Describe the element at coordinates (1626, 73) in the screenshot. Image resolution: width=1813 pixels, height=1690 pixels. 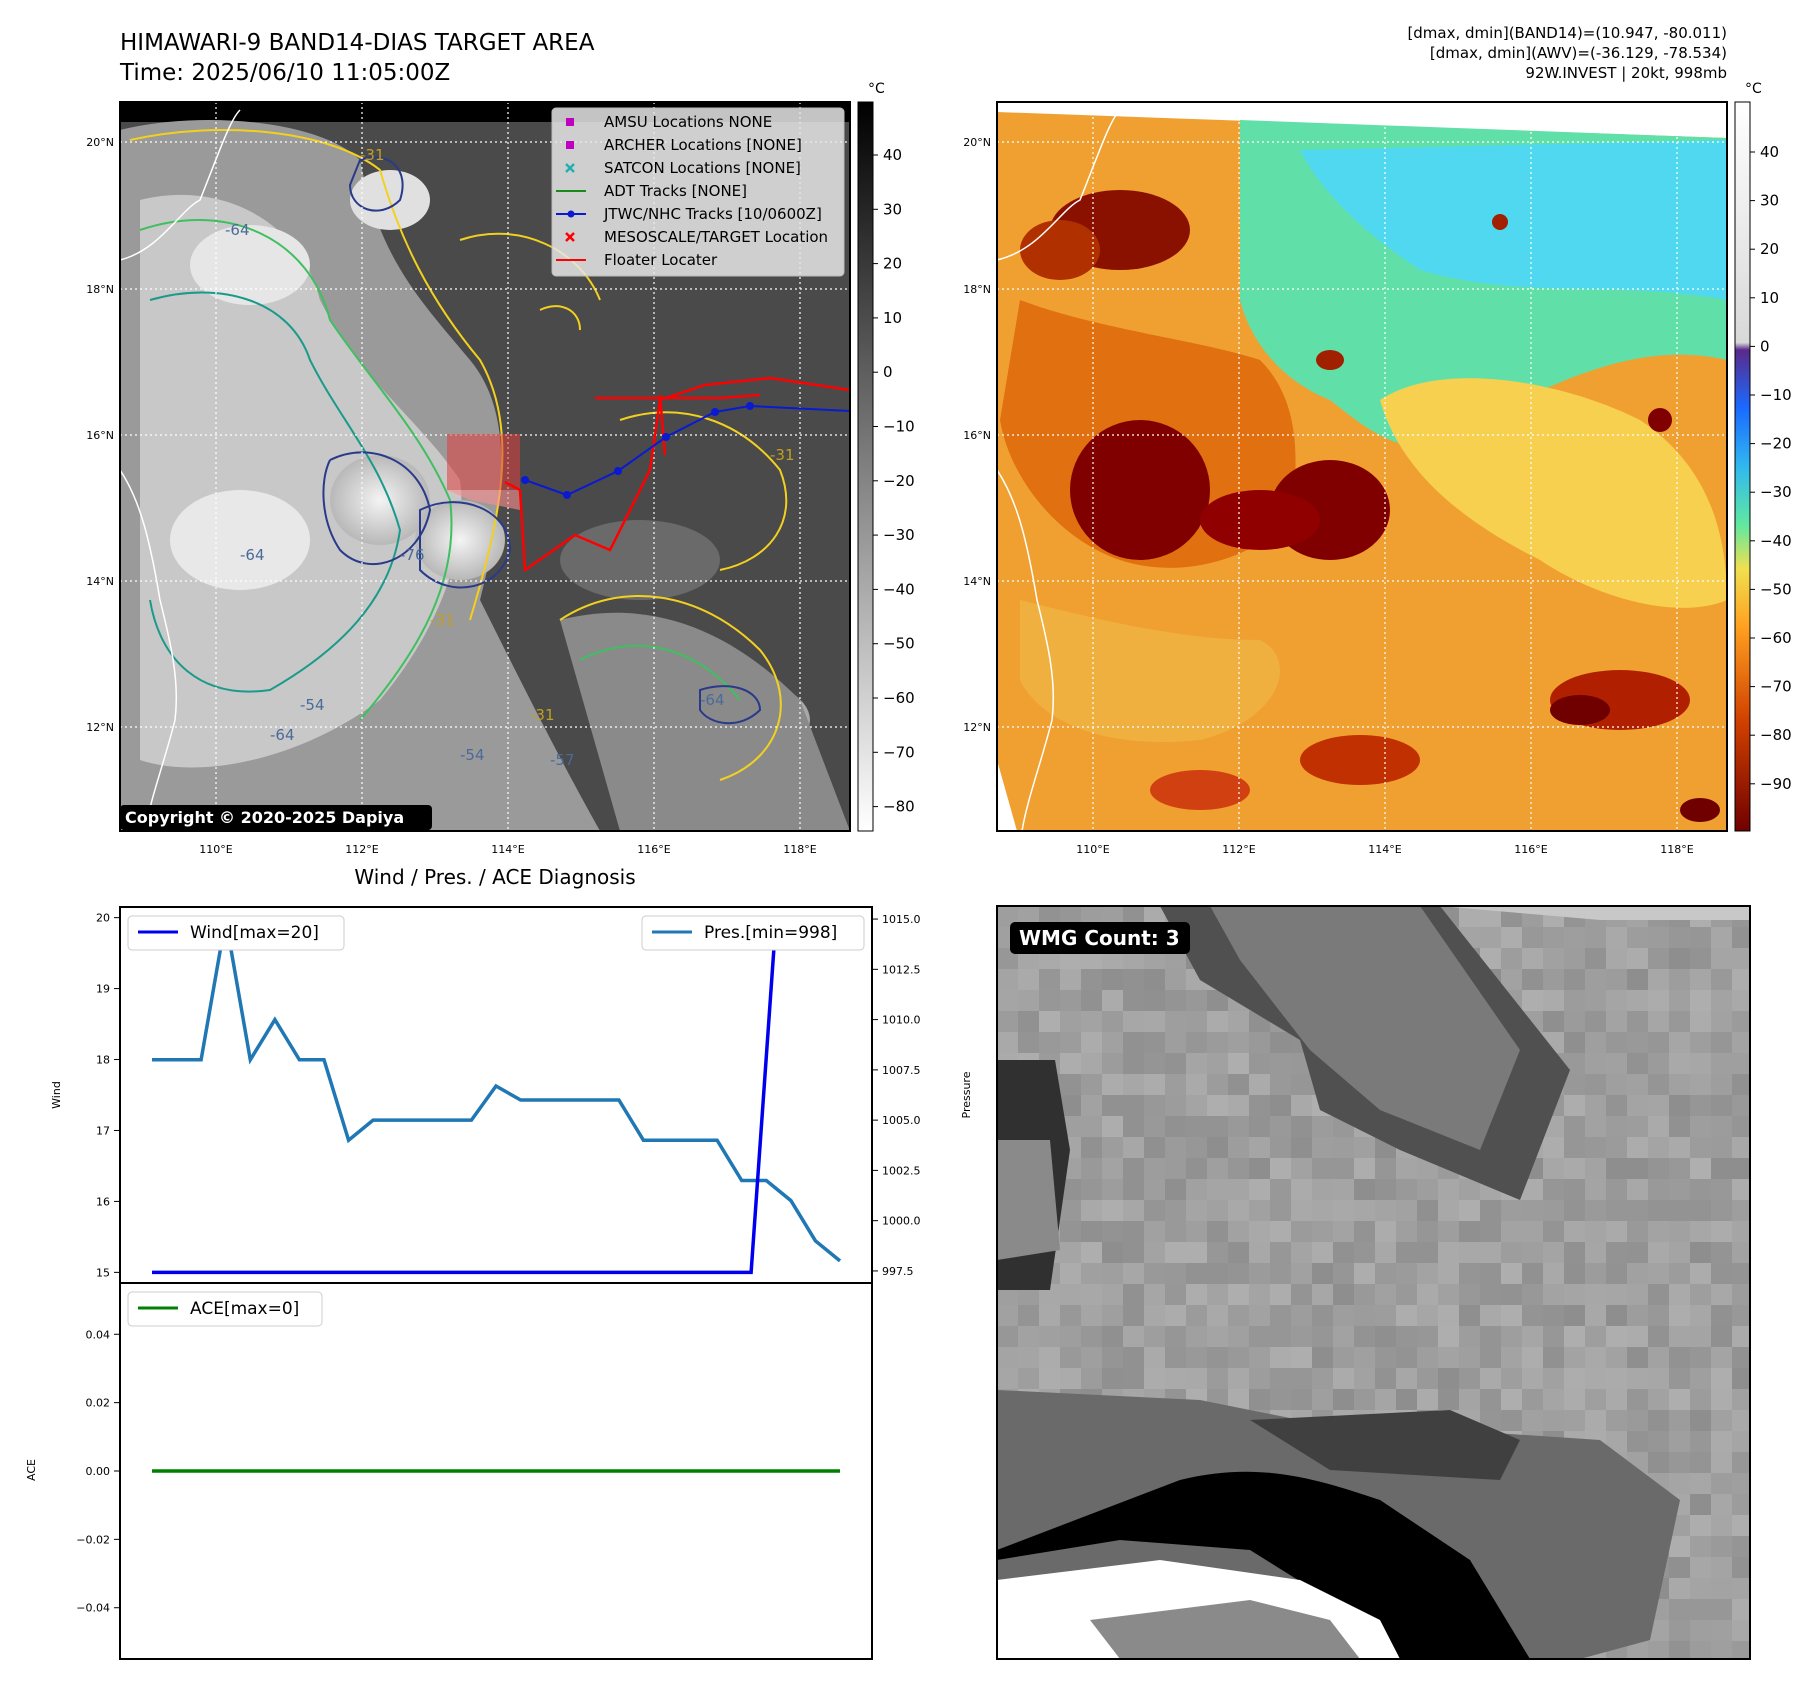
I see `info-storm: 92W.INVEST | 20kt, 998mb` at that location.